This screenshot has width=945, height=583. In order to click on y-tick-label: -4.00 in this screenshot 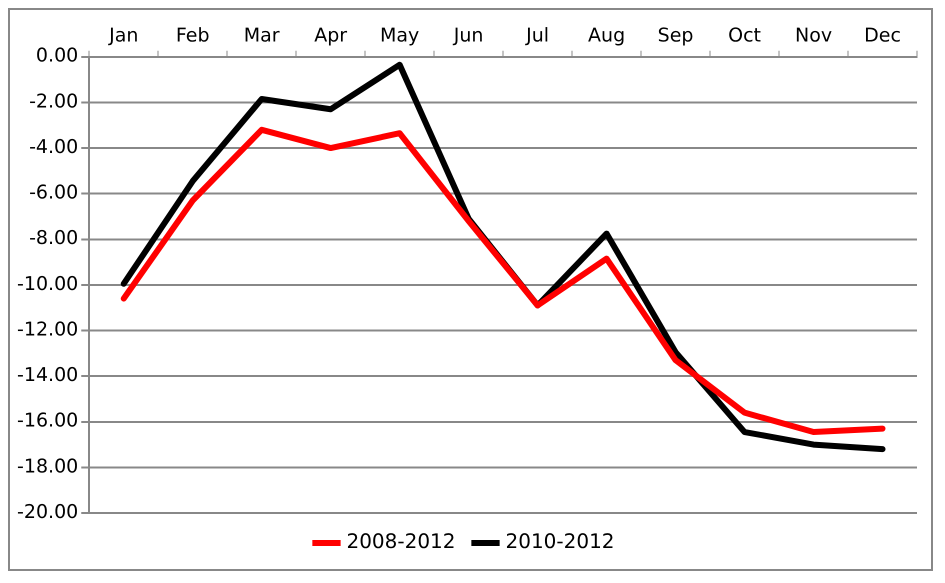, I will do `click(53, 147)`.